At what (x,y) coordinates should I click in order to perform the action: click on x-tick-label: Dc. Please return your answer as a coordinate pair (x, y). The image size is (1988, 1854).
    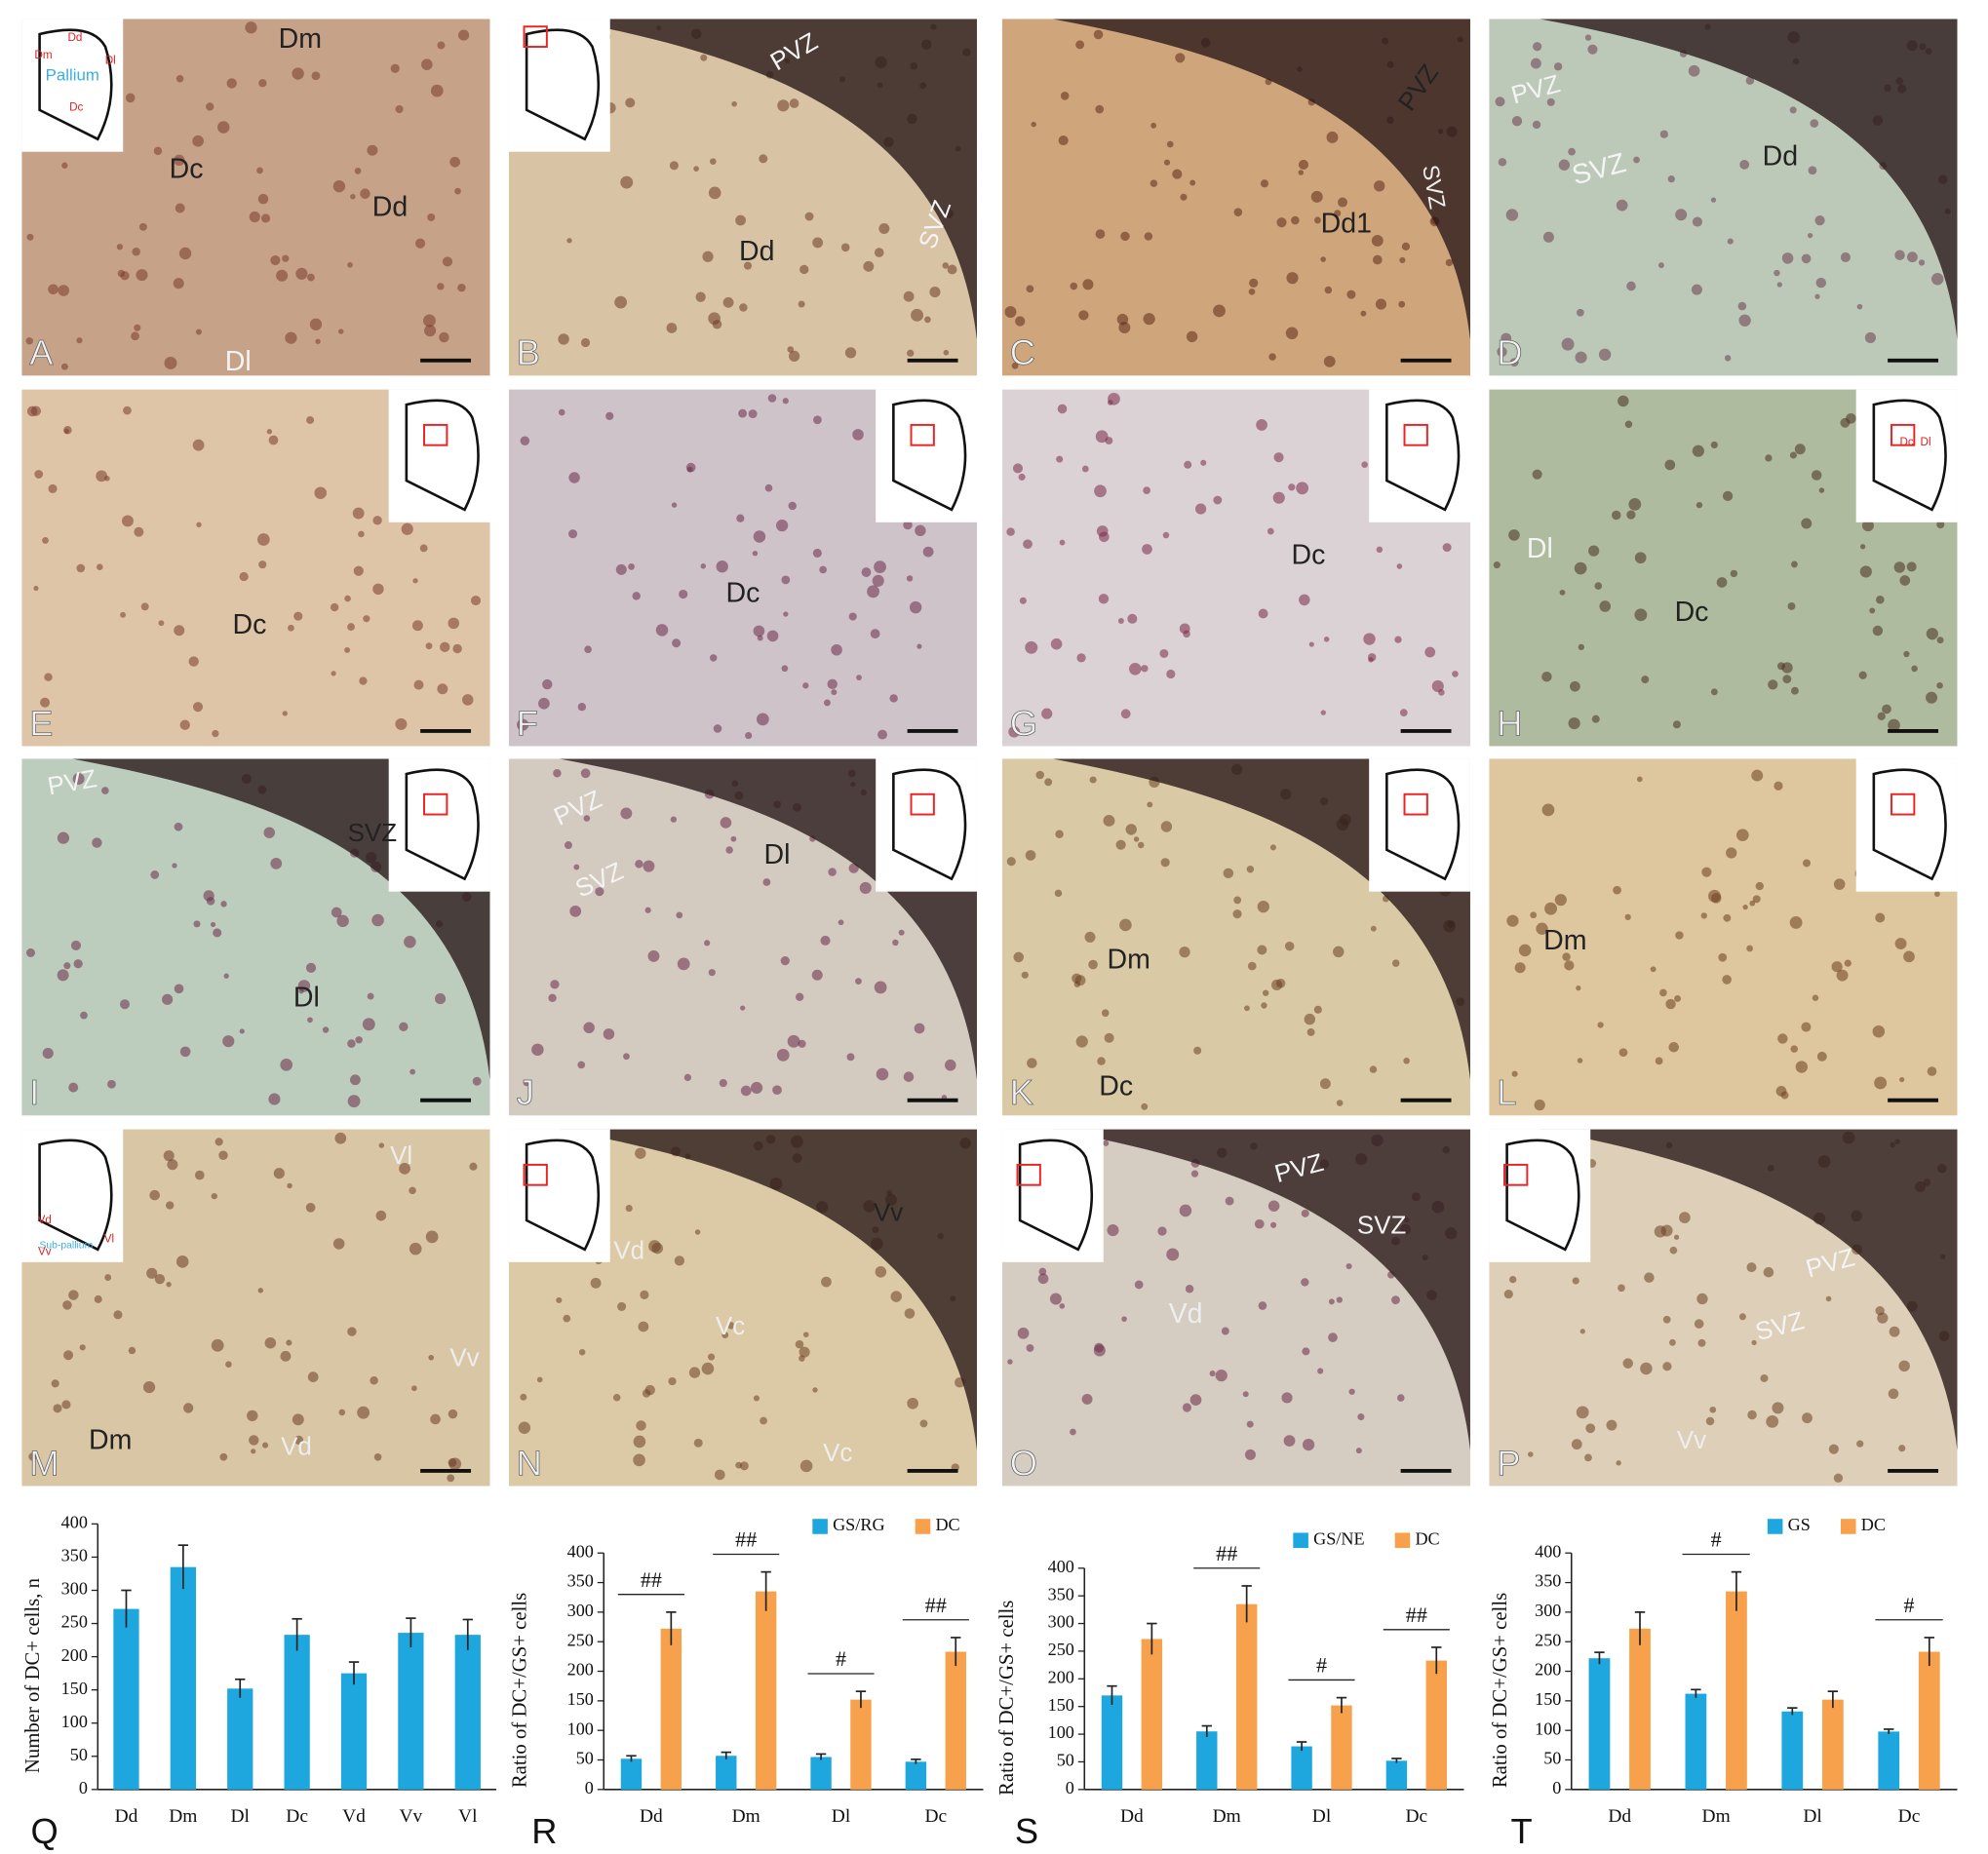
    Looking at the image, I should click on (935, 1816).